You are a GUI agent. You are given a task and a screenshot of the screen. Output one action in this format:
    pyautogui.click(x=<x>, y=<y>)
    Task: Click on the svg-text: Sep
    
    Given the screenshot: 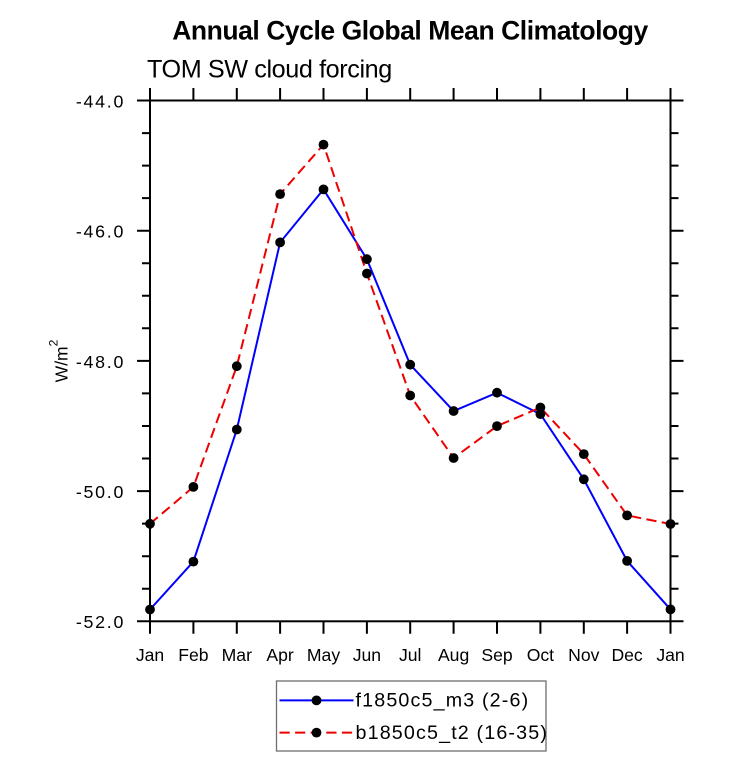 What is the action you would take?
    pyautogui.click(x=497, y=655)
    